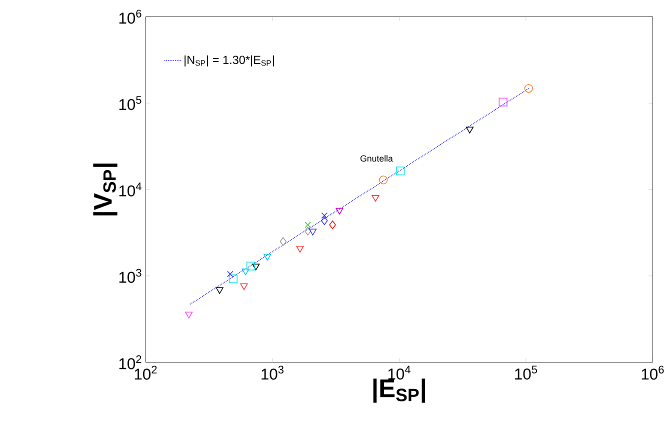 This screenshot has width=668, height=438. I want to click on x-tick-label: 10$^{4}$, so click(399, 373).